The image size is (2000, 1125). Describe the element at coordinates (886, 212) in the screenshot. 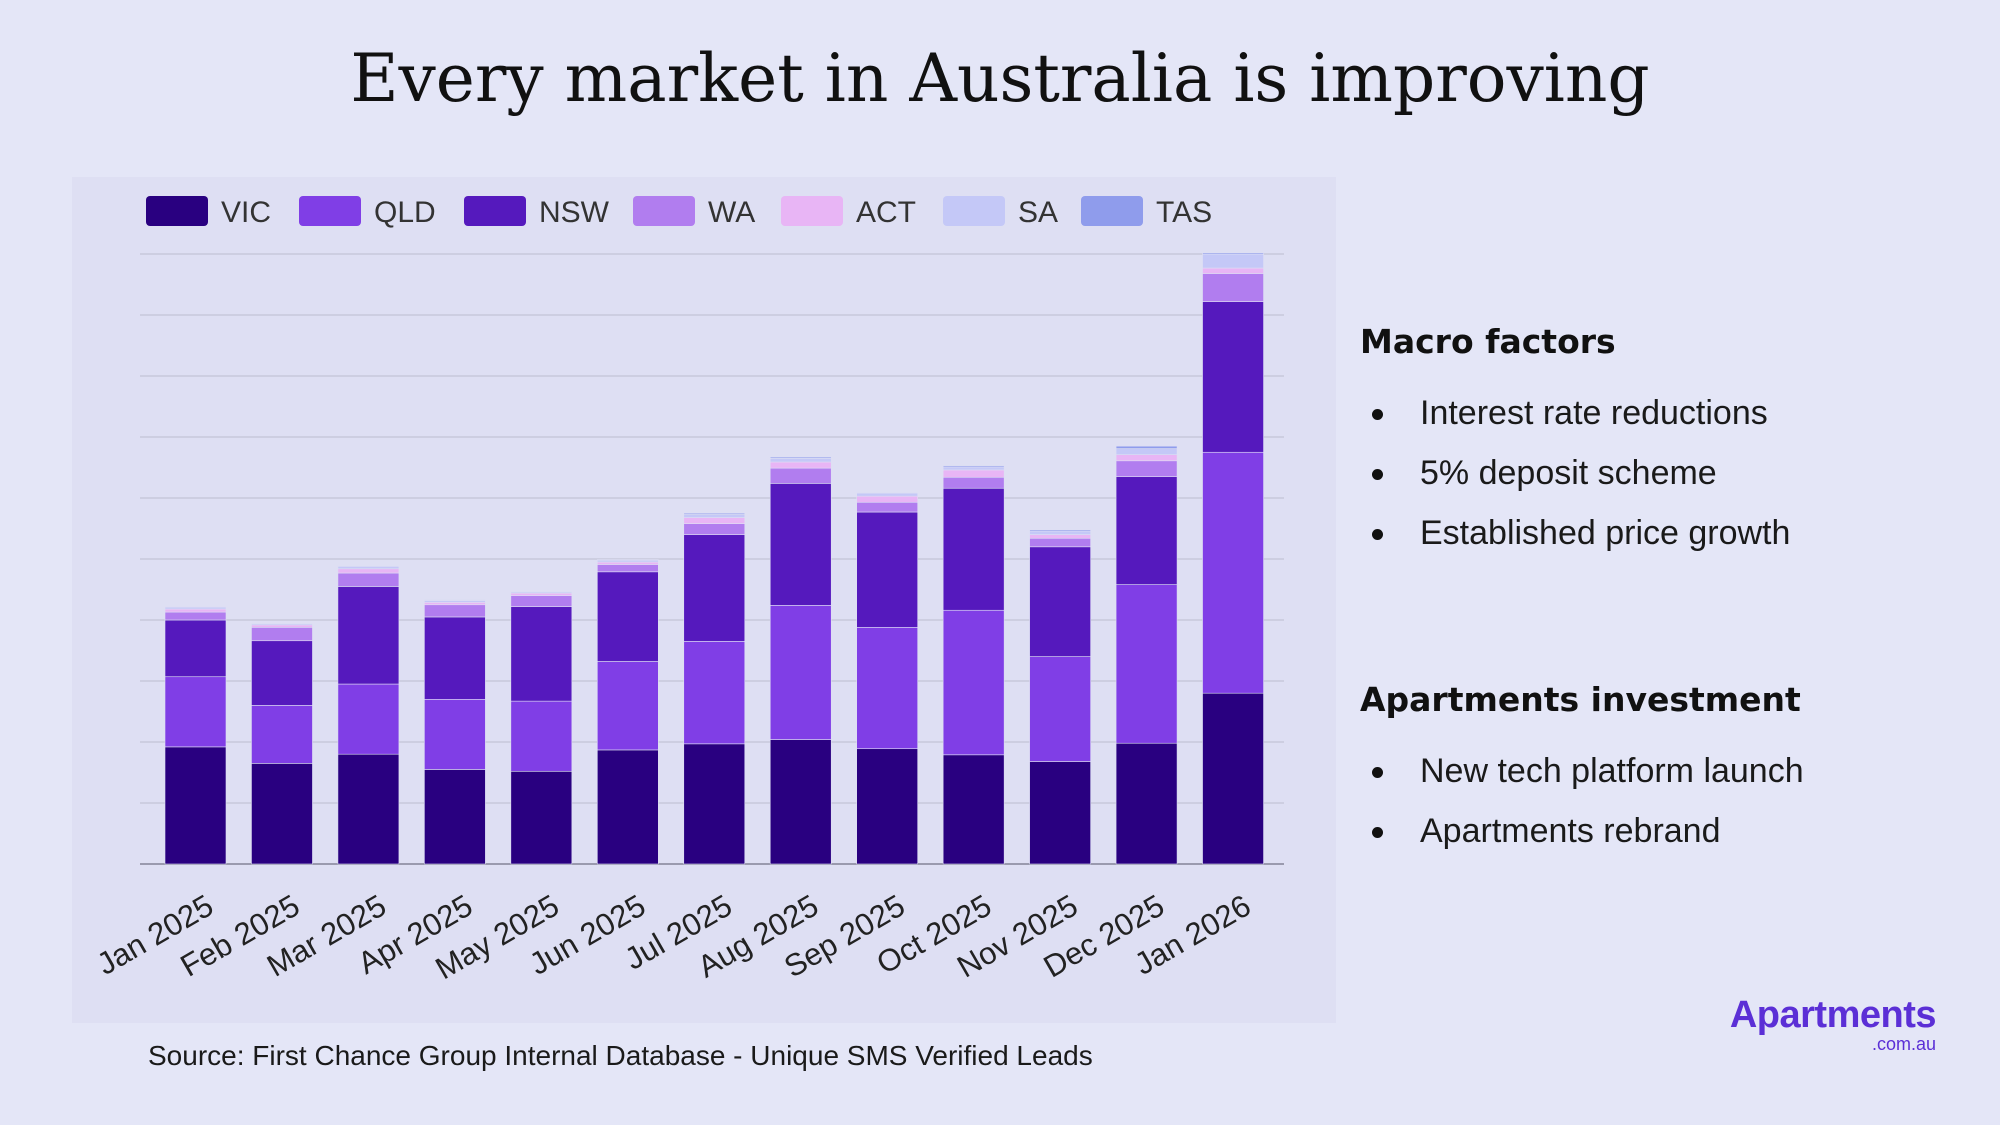

I see `legend-label: ACT` at that location.